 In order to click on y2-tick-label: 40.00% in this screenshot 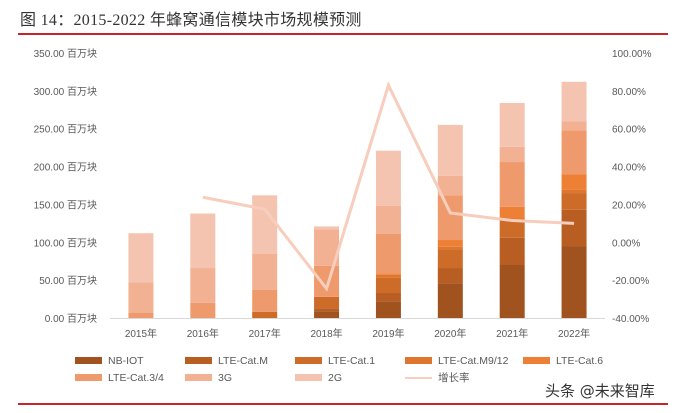, I will do `click(629, 168)`.